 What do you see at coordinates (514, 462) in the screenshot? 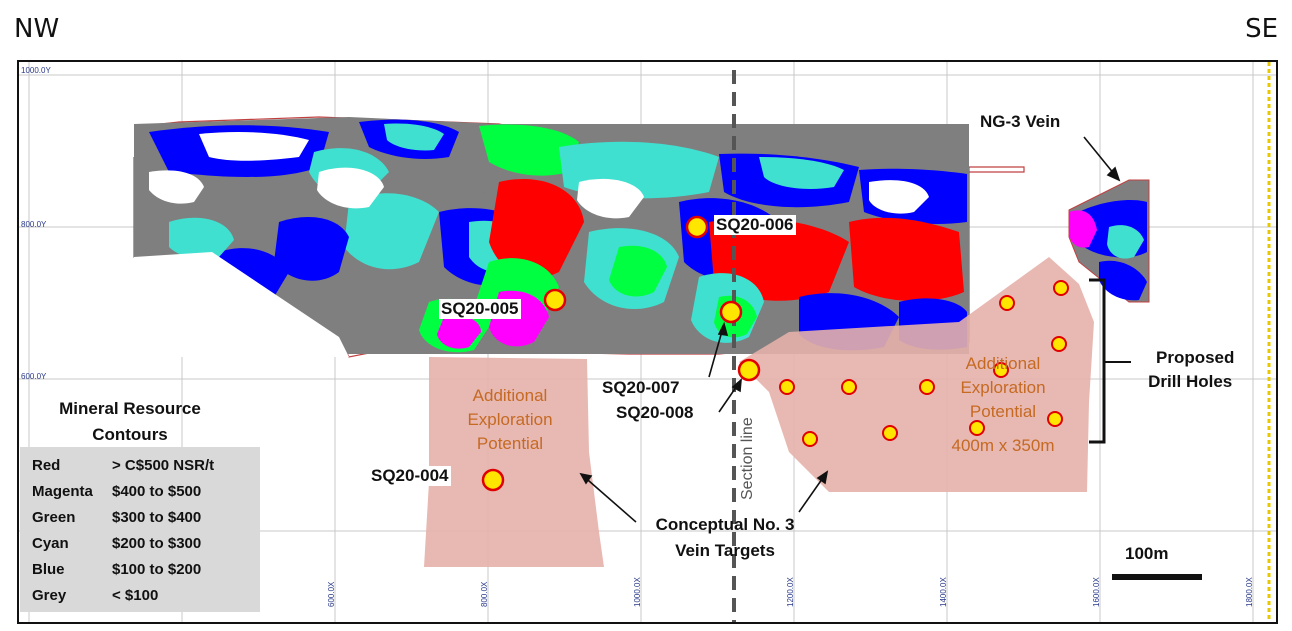
I see `exploration-area-left` at bounding box center [514, 462].